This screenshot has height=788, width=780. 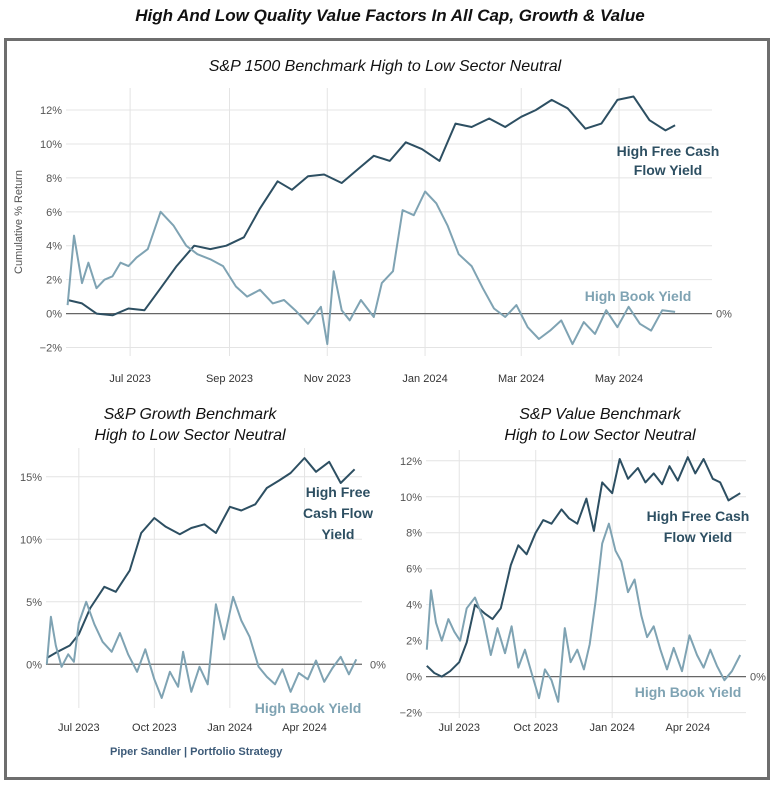 I want to click on value-title-line2: High to Low Sector Neutral, so click(x=600, y=435).